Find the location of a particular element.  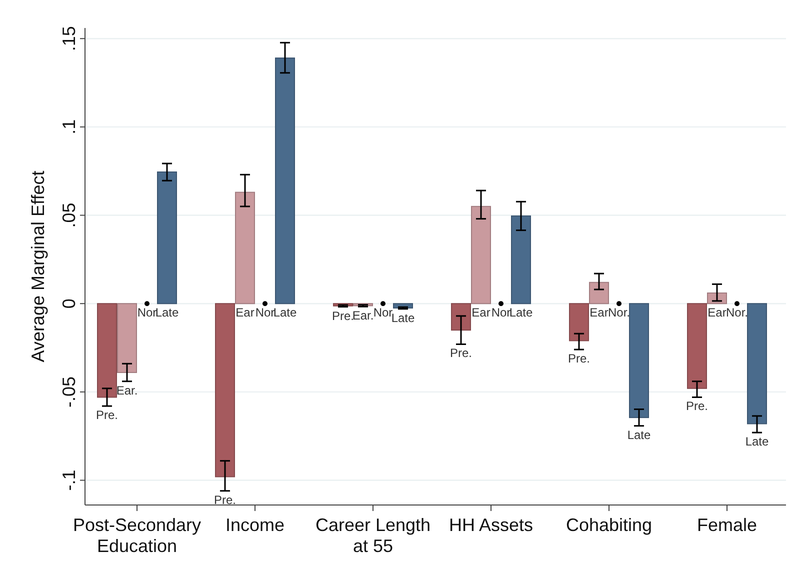

y-tick-label: 0 is located at coordinates (69, 303).